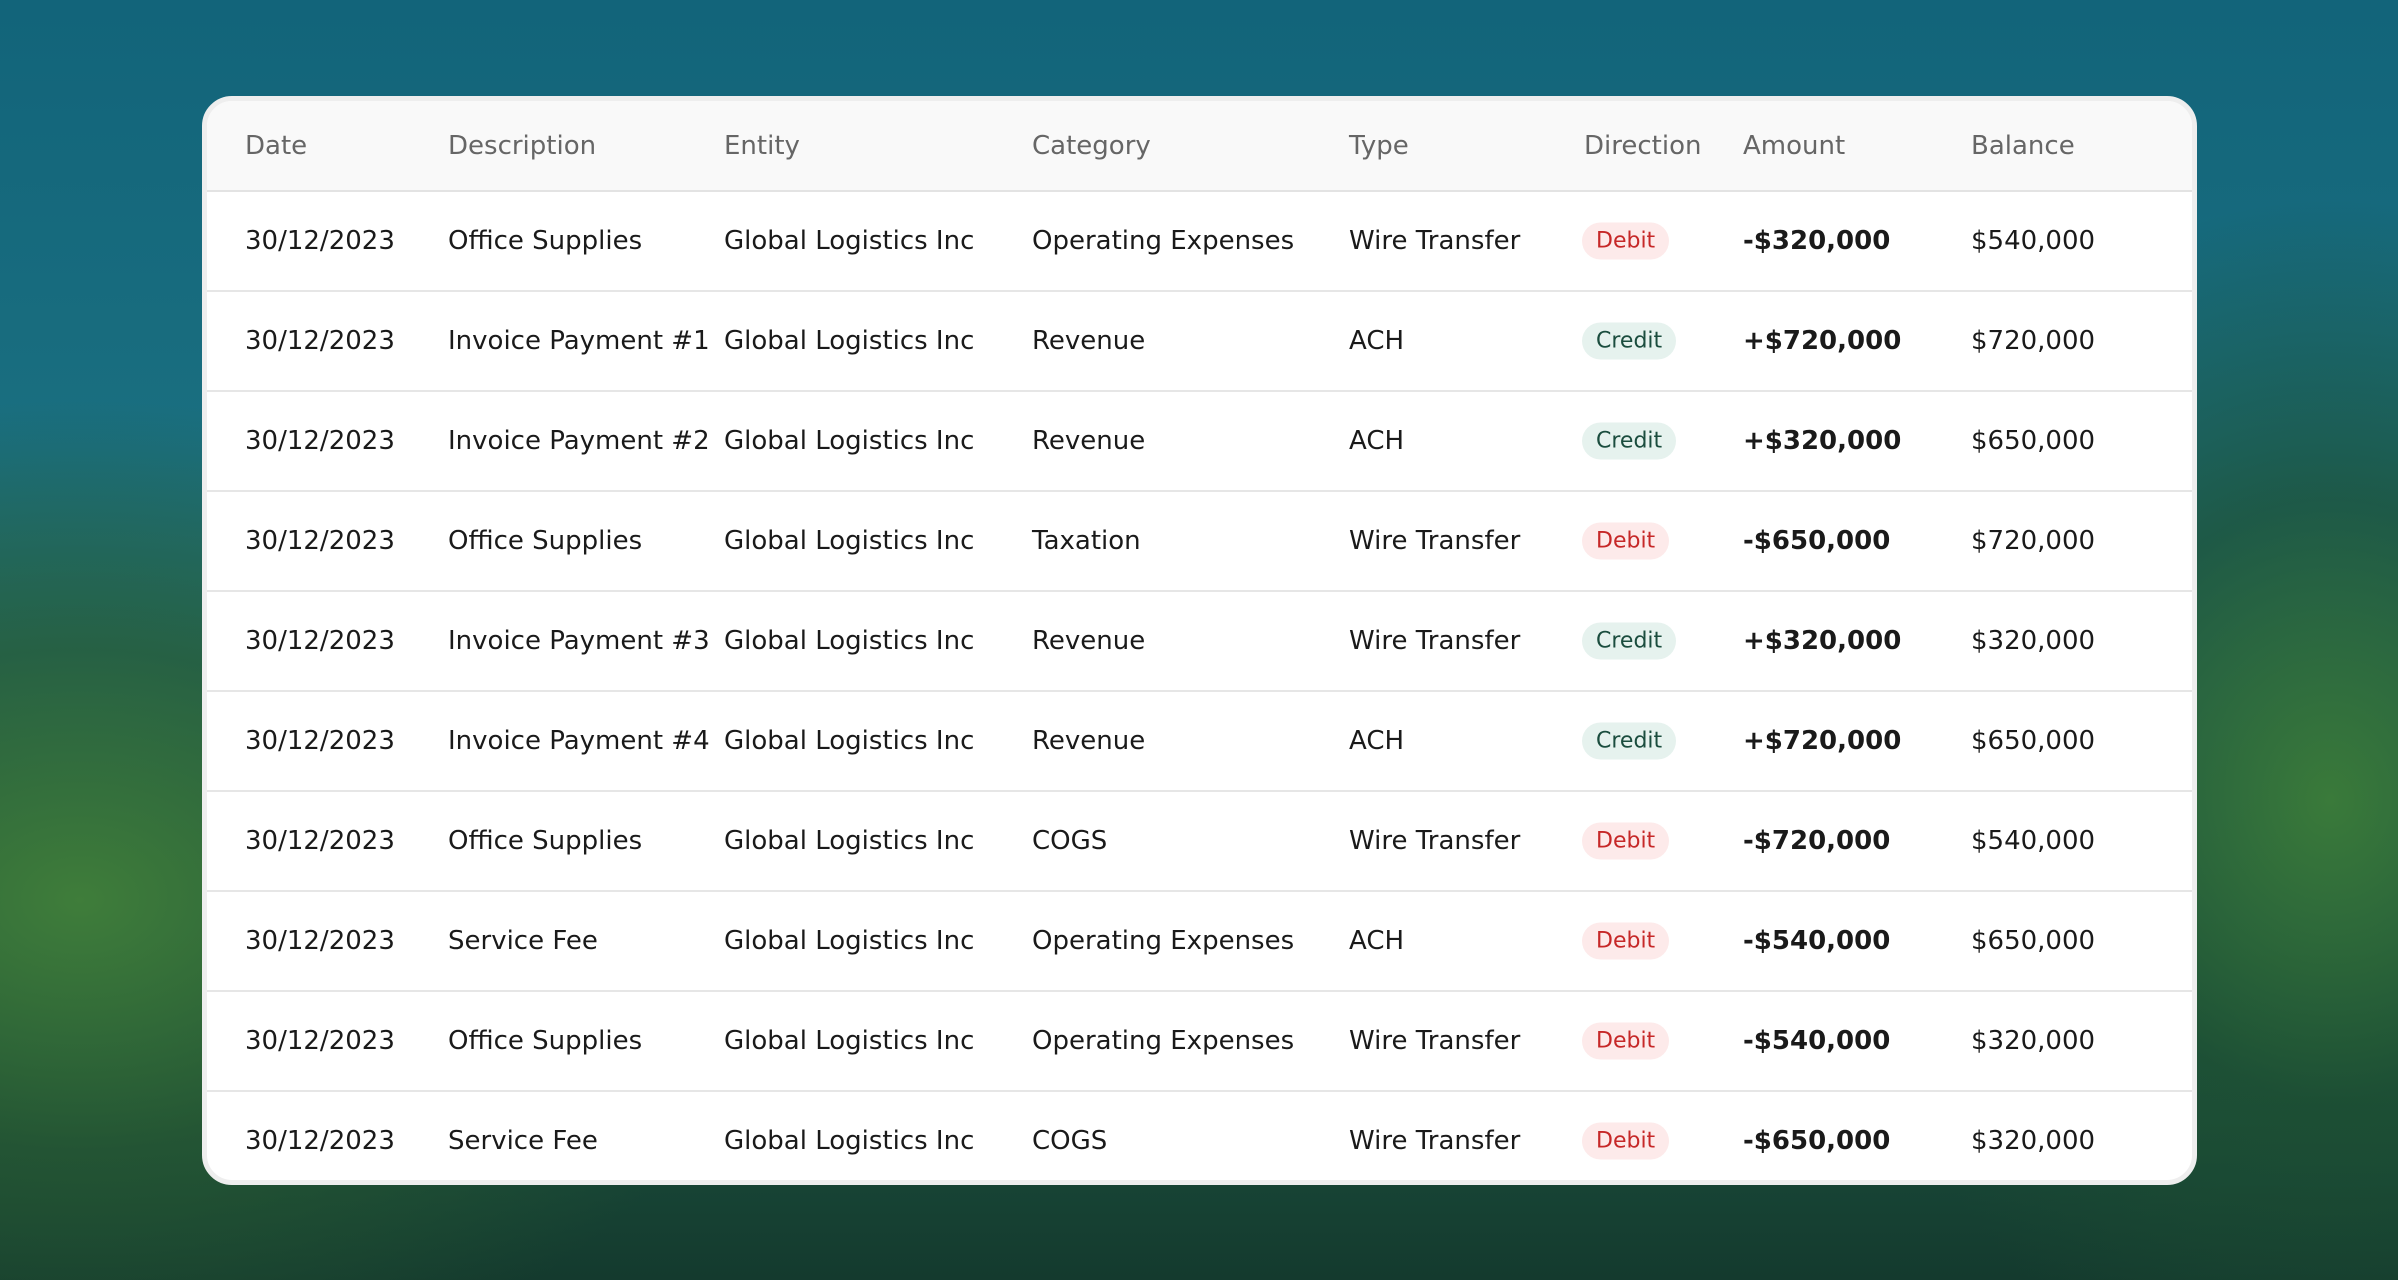 The height and width of the screenshot is (1280, 2398). Describe the element at coordinates (579, 641) in the screenshot. I see `table-cell: Invoice Payment #3` at that location.